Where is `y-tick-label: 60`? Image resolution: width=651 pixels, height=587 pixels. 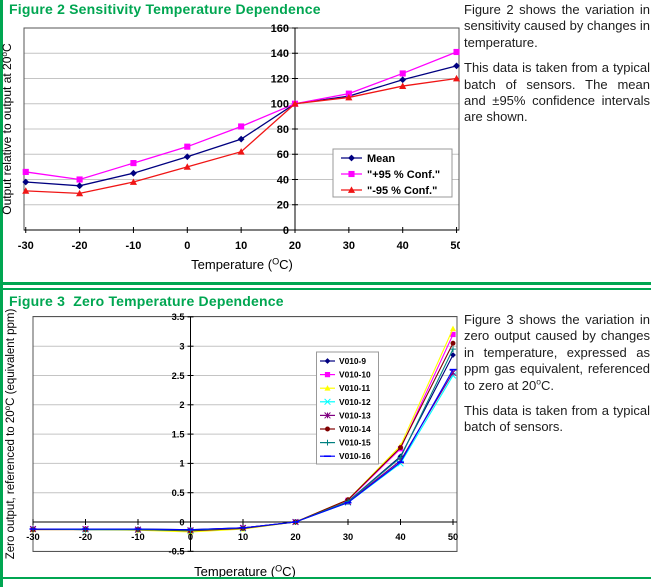 y-tick-label: 60 is located at coordinates (283, 155).